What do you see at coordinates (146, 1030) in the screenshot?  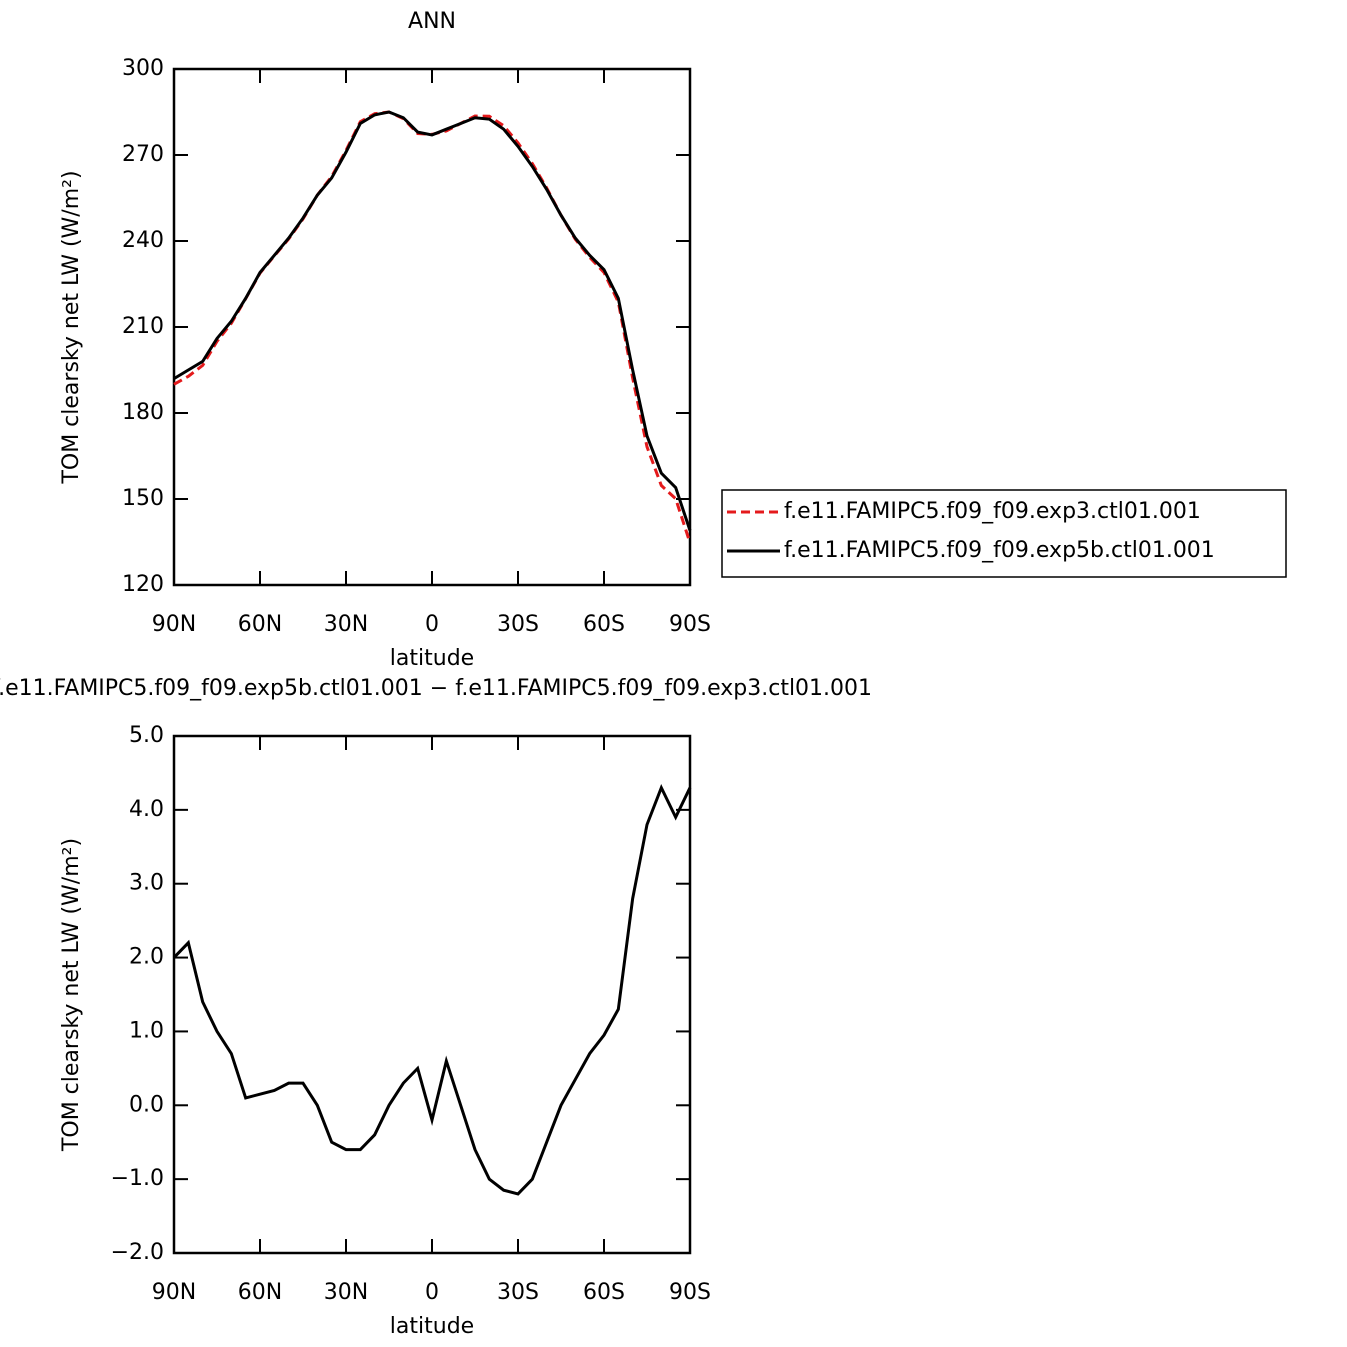 I see `y-tick-label: 1.0` at bounding box center [146, 1030].